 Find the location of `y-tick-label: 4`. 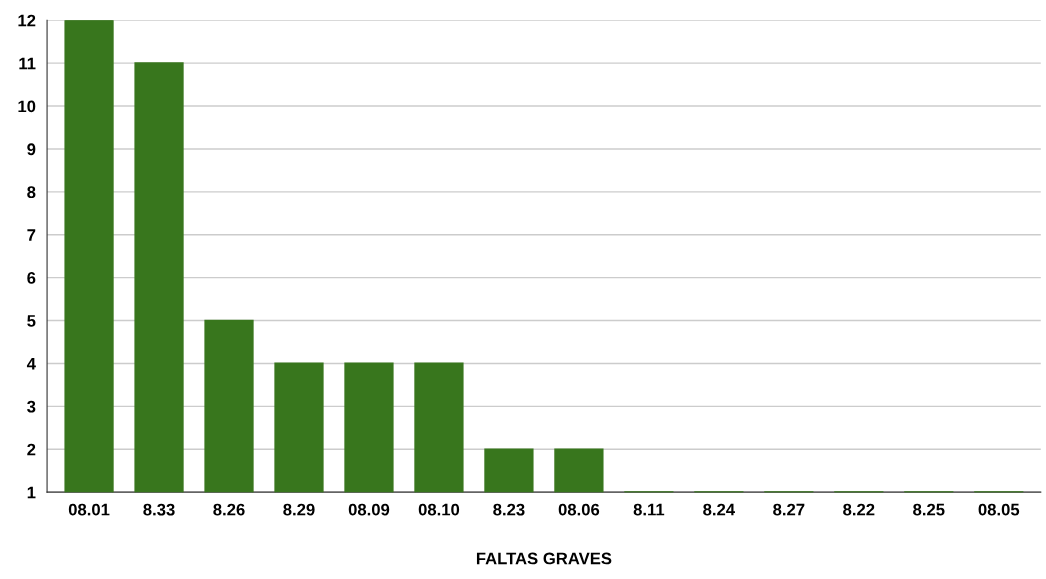

y-tick-label: 4 is located at coordinates (31, 364).